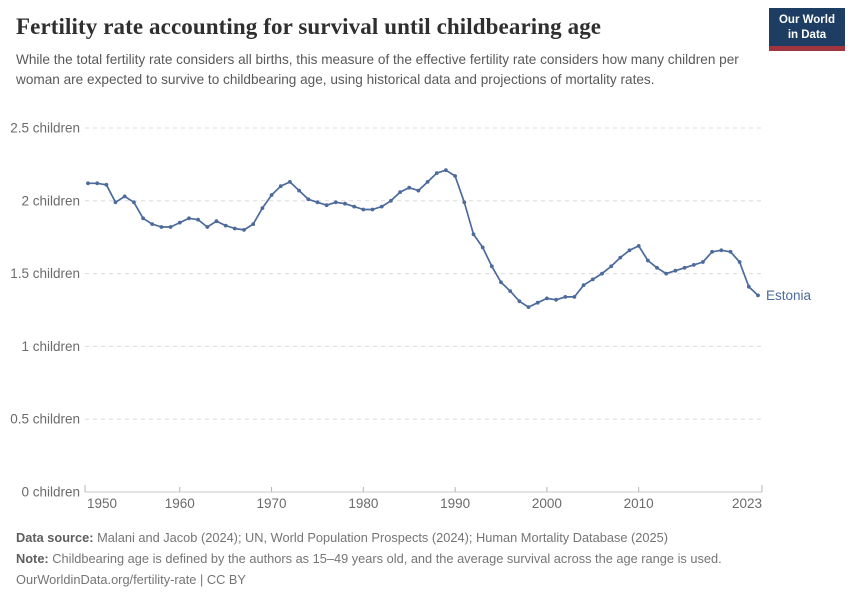 The image size is (850, 600). Describe the element at coordinates (102, 503) in the screenshot. I see `x-axis-label: 1950` at that location.